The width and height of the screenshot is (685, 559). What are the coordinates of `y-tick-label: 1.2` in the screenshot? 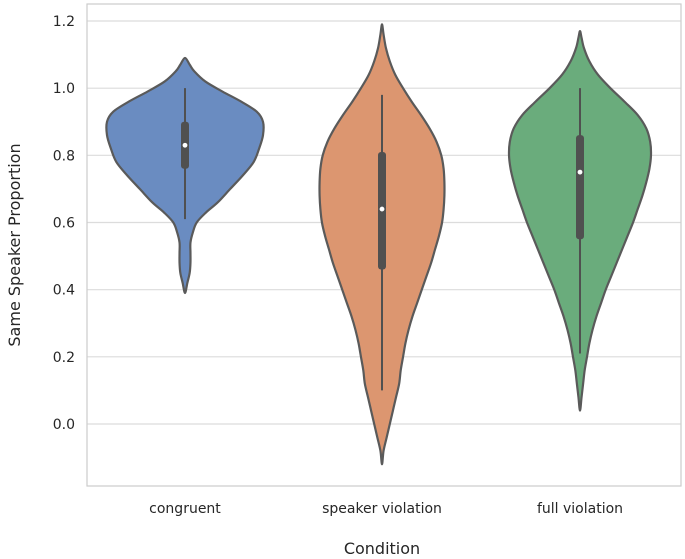 It's located at (64, 22).